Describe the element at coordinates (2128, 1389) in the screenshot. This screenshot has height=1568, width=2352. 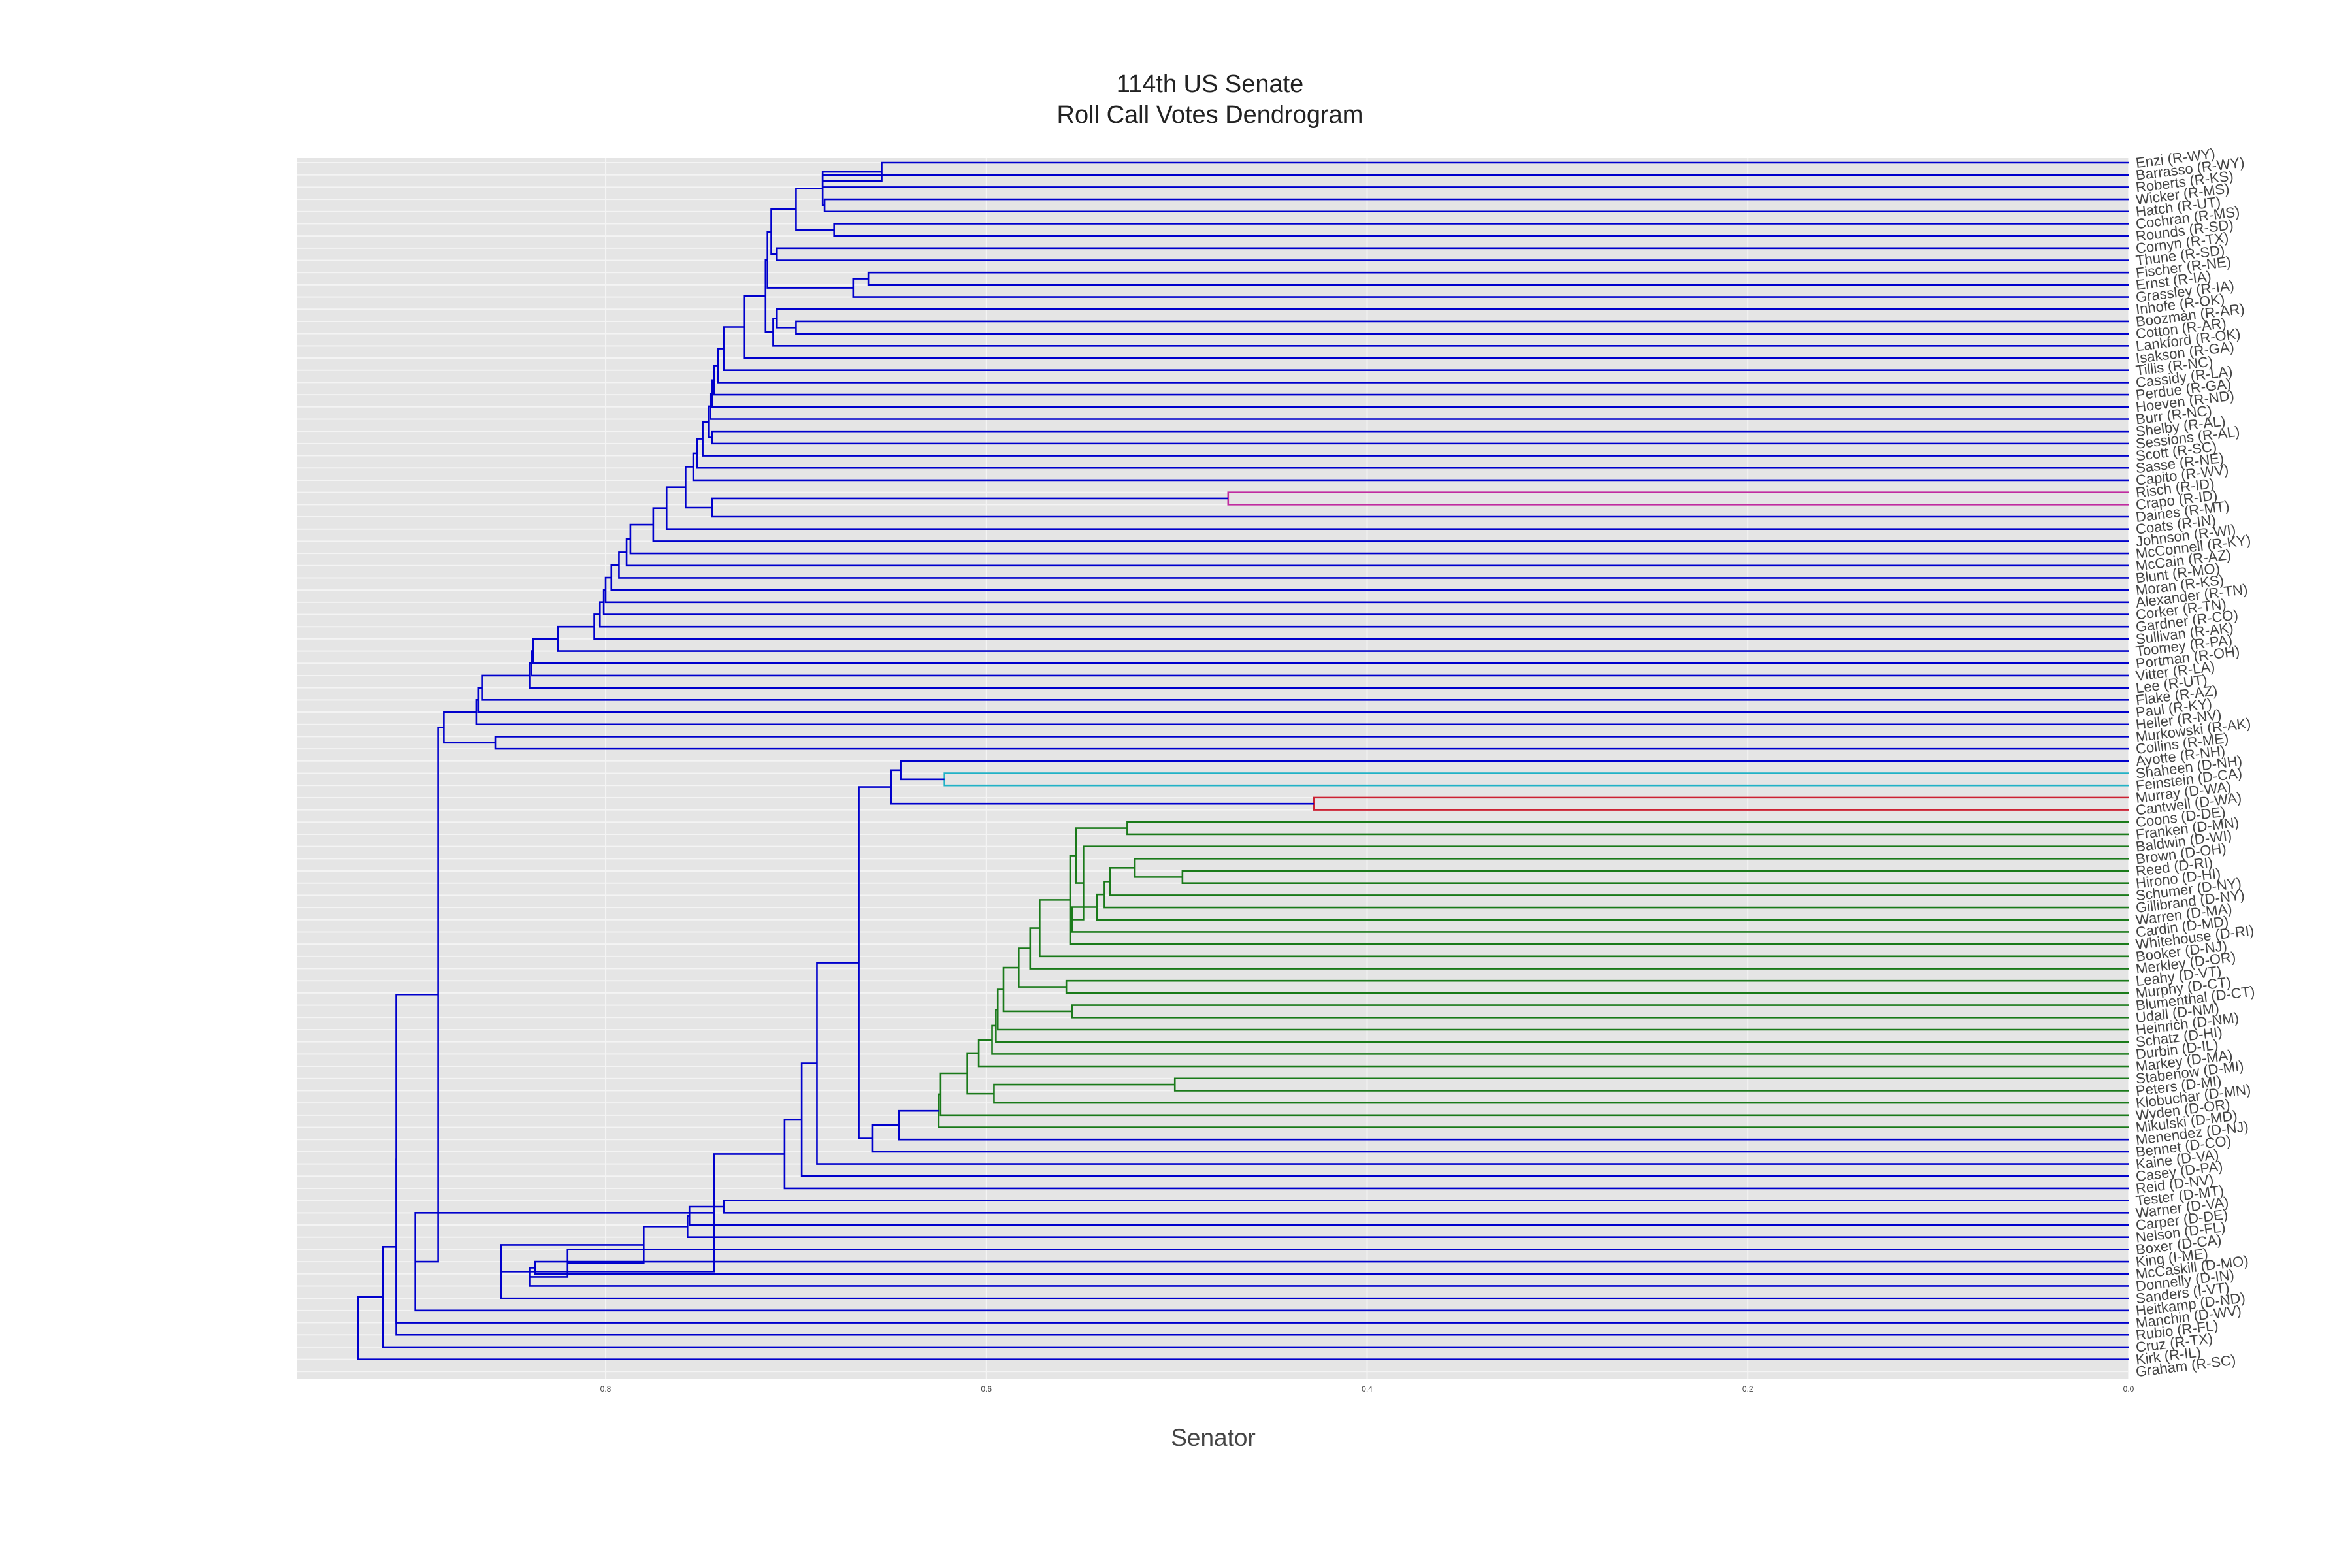
I see `x-tick-label: 0.0` at that location.